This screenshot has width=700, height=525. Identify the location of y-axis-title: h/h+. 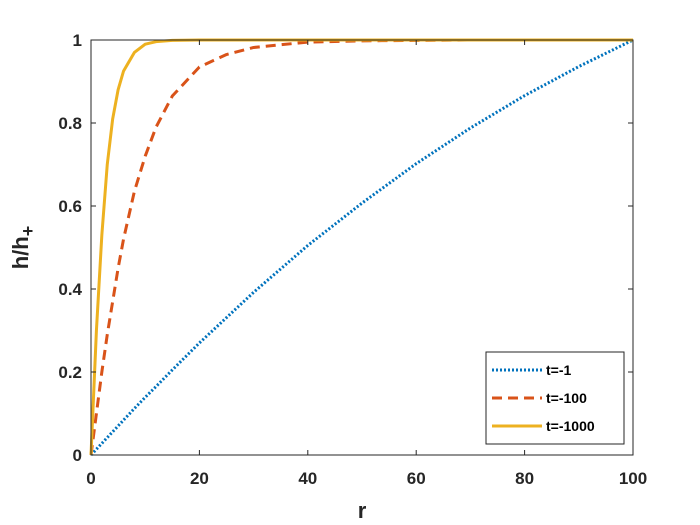
(23, 248).